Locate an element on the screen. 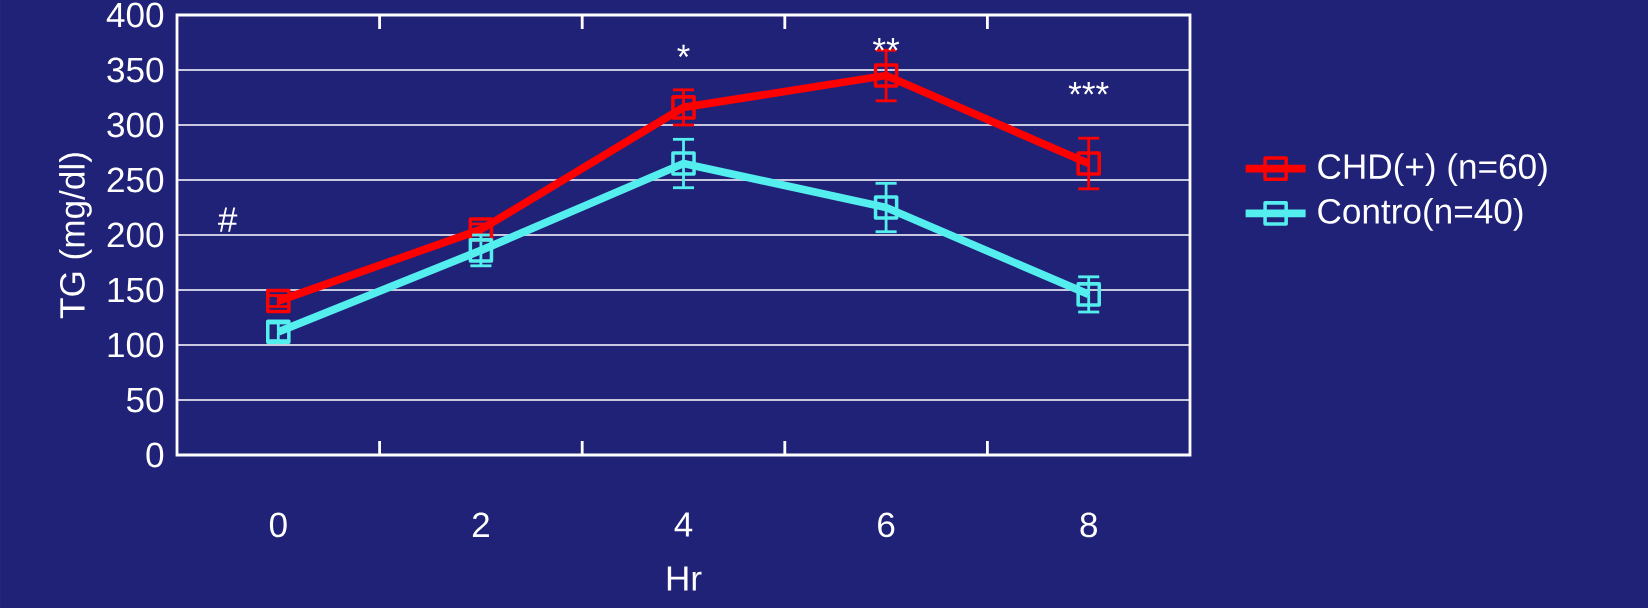  annotation: *** is located at coordinates (1088, 88).